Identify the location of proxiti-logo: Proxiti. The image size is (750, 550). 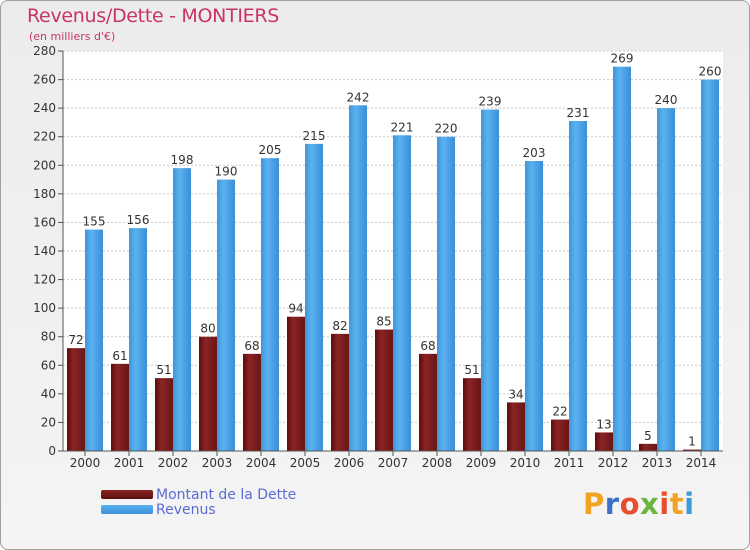
(639, 504).